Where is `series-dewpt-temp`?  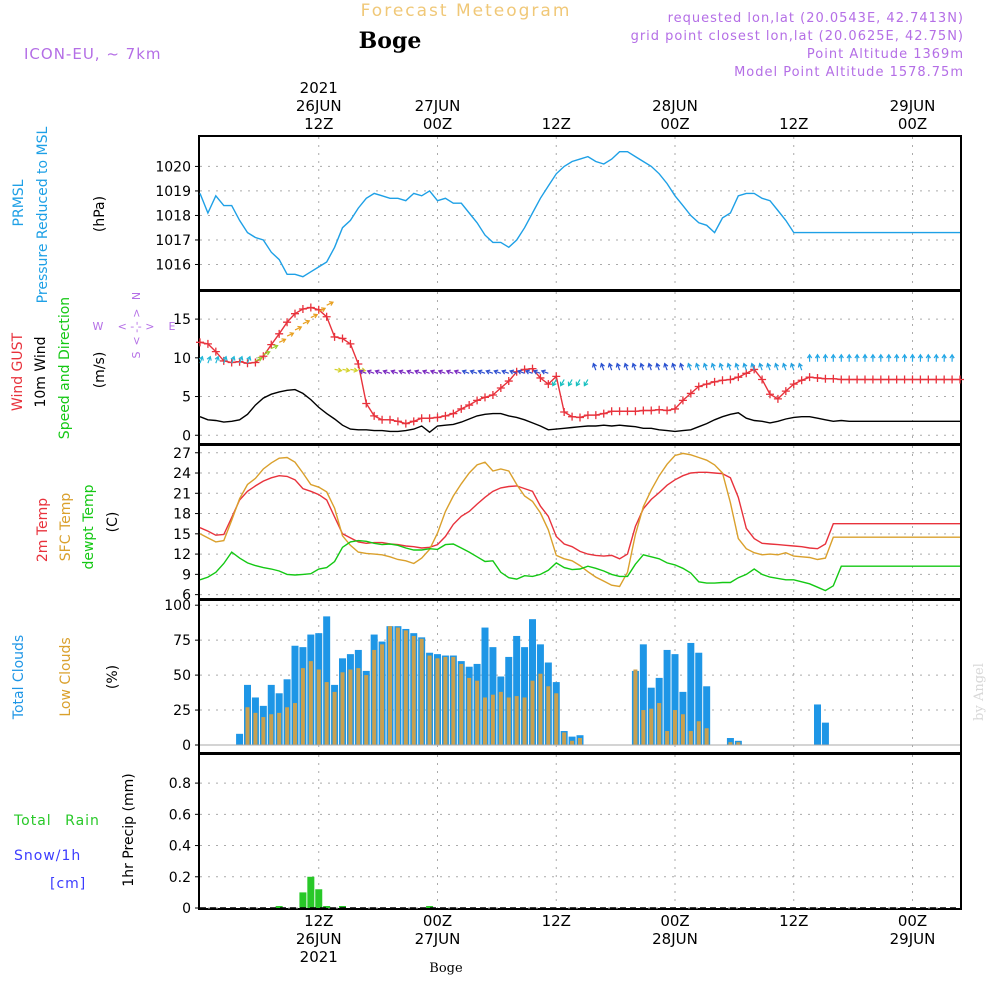 series-dewpt-temp is located at coordinates (579, 565).